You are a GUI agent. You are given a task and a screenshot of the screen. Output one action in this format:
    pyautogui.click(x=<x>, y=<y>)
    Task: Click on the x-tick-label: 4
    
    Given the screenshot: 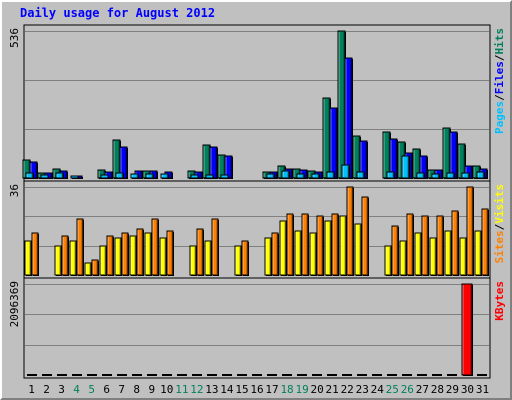 What is the action you would take?
    pyautogui.click(x=76, y=389)
    